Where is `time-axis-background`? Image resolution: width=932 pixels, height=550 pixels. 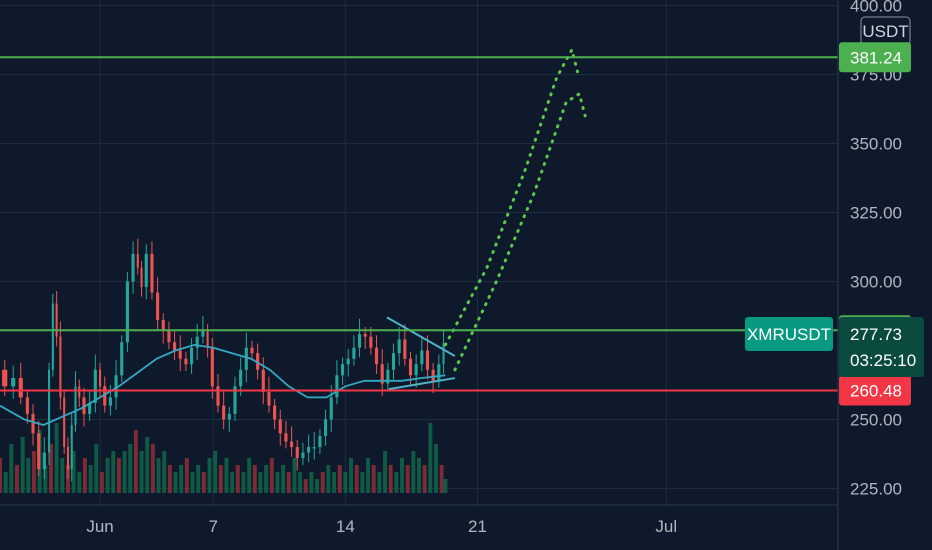 time-axis-background is located at coordinates (419, 527).